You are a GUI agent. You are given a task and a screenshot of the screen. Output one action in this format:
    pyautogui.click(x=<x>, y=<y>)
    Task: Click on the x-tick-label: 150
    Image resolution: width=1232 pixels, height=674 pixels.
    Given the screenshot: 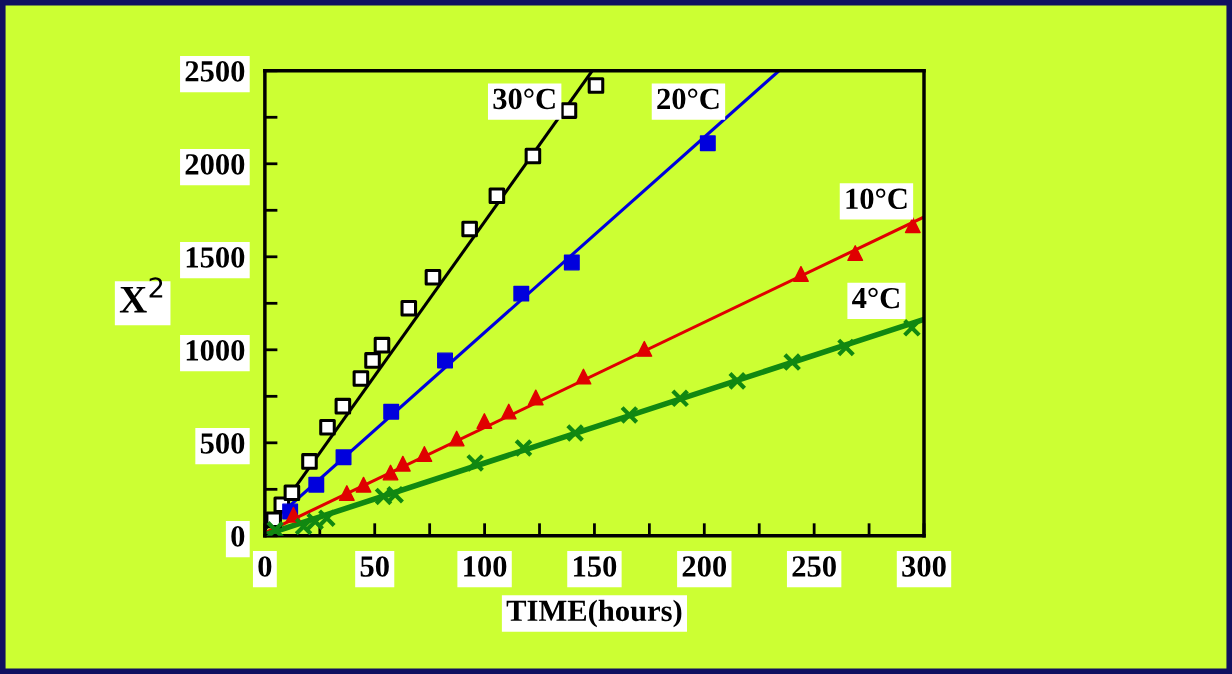 What is the action you would take?
    pyautogui.click(x=595, y=566)
    